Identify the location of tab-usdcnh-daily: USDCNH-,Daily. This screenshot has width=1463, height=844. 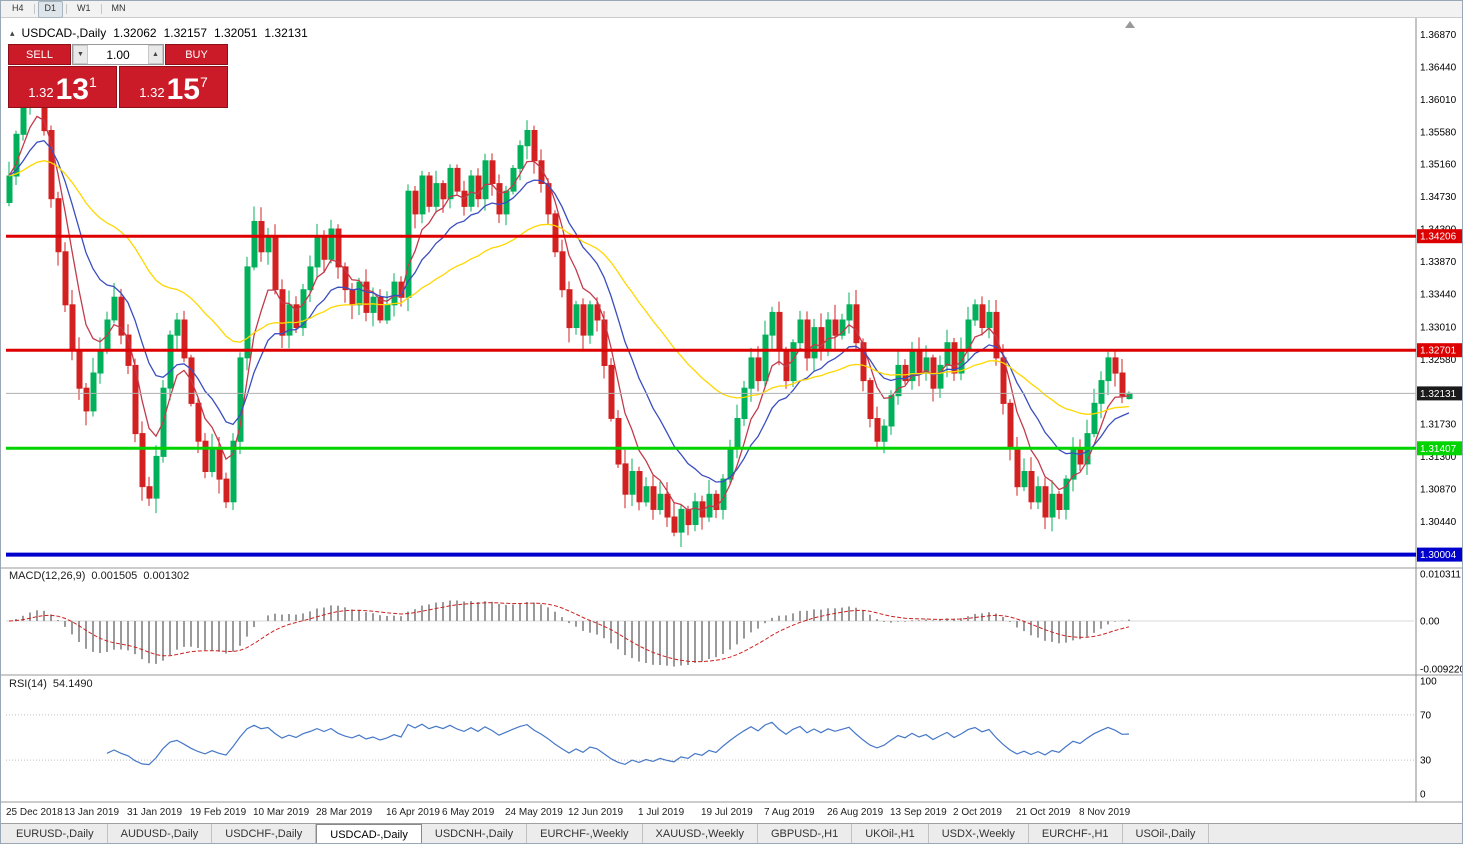
(475, 833).